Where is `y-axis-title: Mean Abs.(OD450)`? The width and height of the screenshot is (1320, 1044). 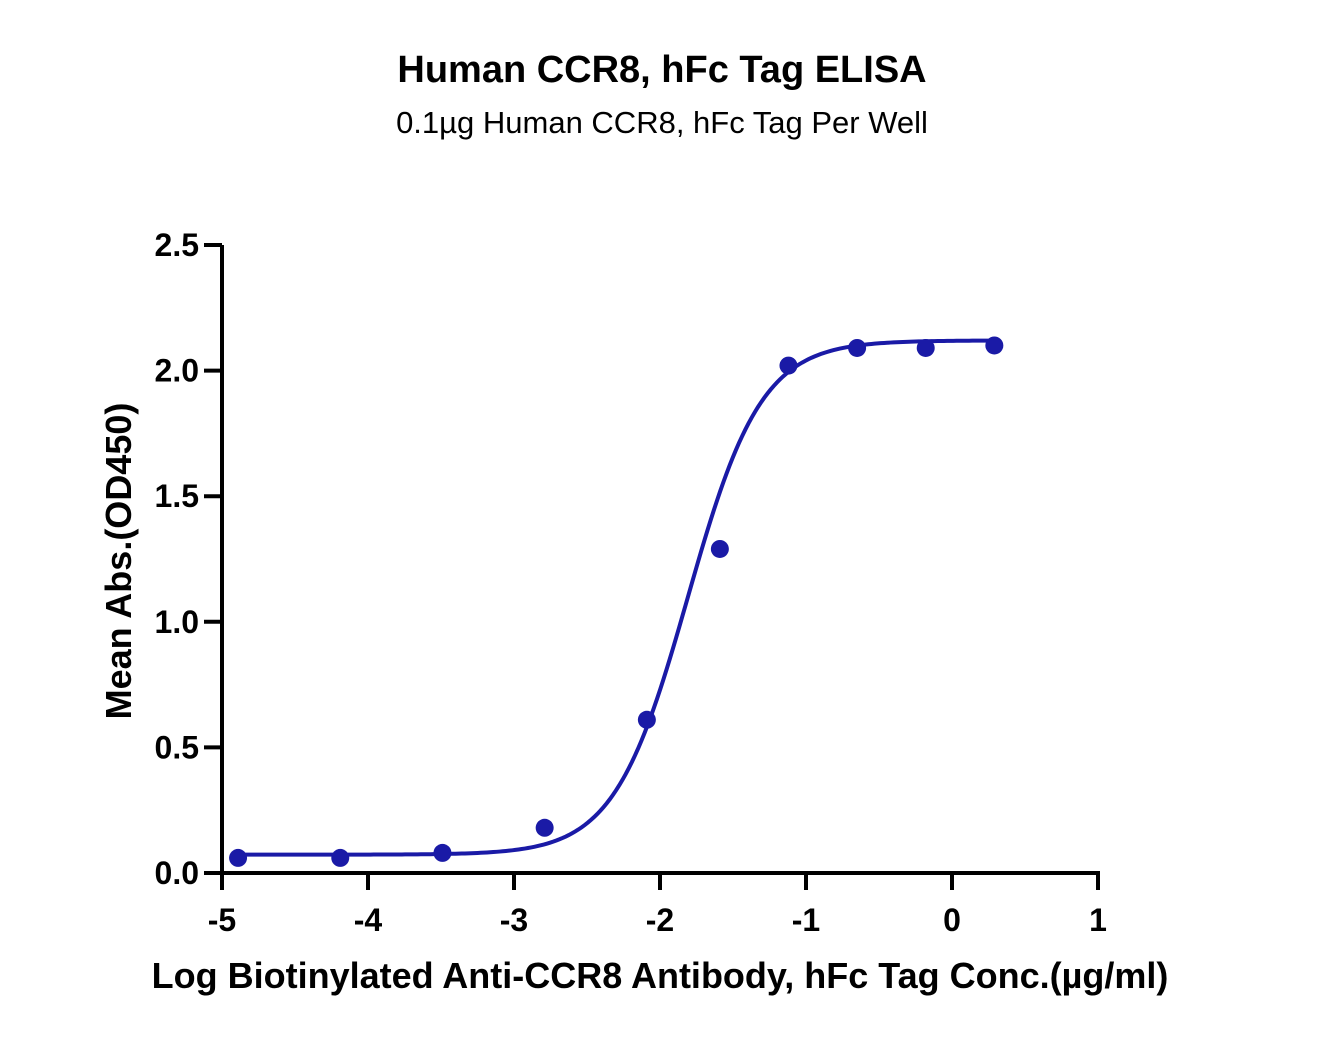 y-axis-title: Mean Abs.(OD450) is located at coordinates (118, 561).